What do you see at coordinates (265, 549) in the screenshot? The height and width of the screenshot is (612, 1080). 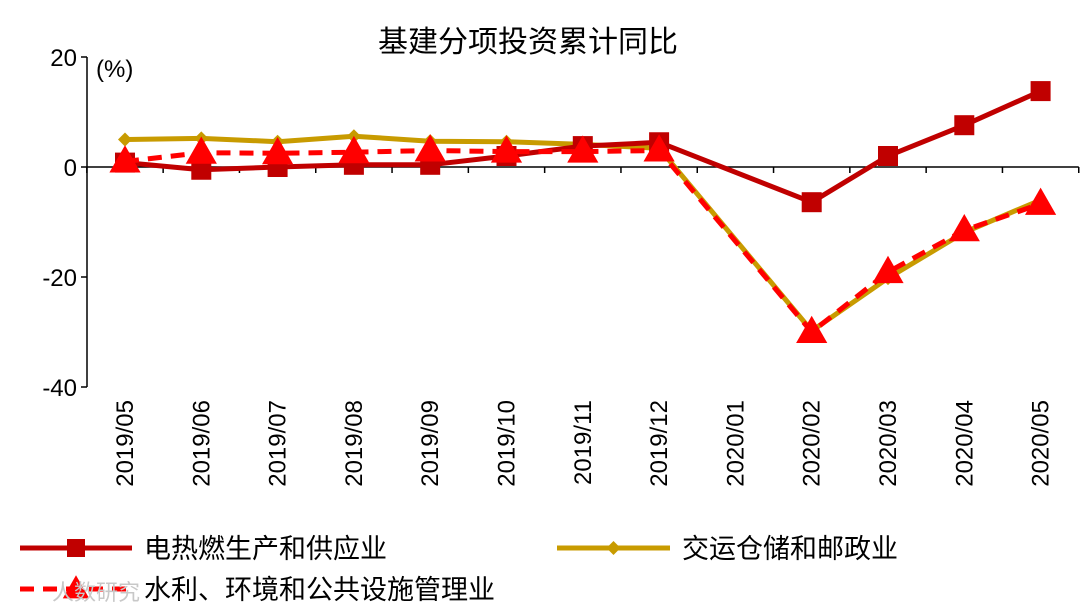 I see `legend-label: 电热燃生产和供应业` at bounding box center [265, 549].